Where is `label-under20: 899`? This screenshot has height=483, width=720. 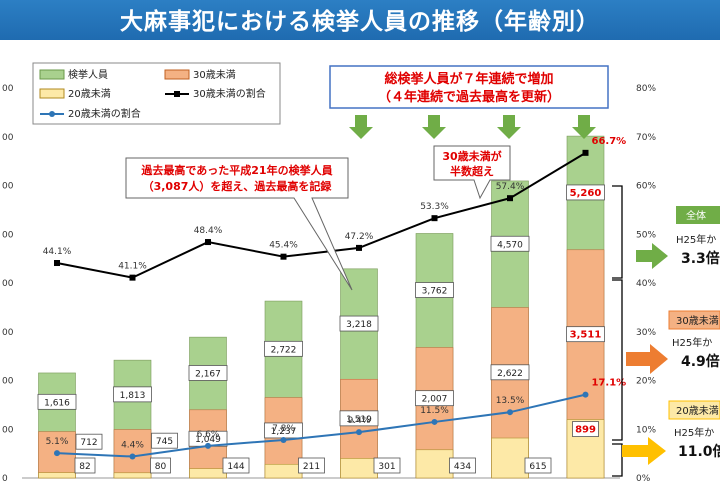
label-under20: 899 is located at coordinates (585, 430).